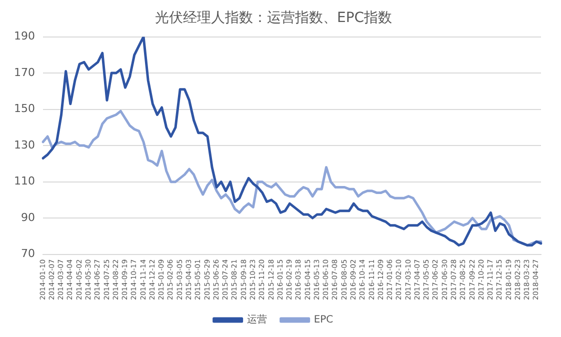 The width and height of the screenshot is (561, 337). I want to click on y-tick-label: 110, so click(24, 181).